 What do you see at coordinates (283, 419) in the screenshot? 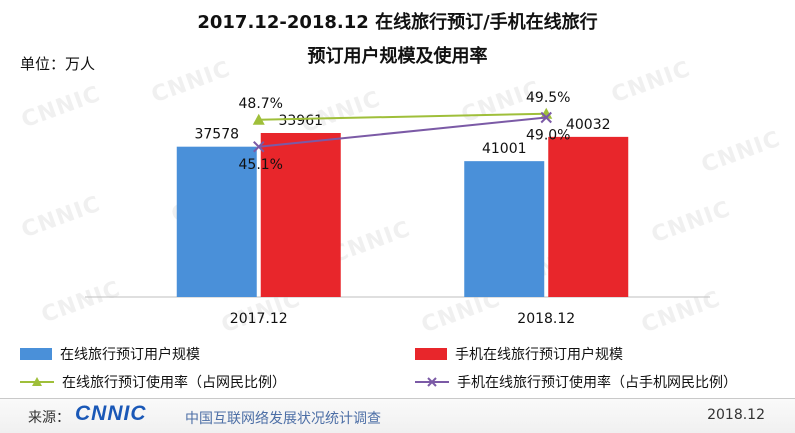
I see `report-name: 中国互联网络发展状况统计调查` at bounding box center [283, 419].